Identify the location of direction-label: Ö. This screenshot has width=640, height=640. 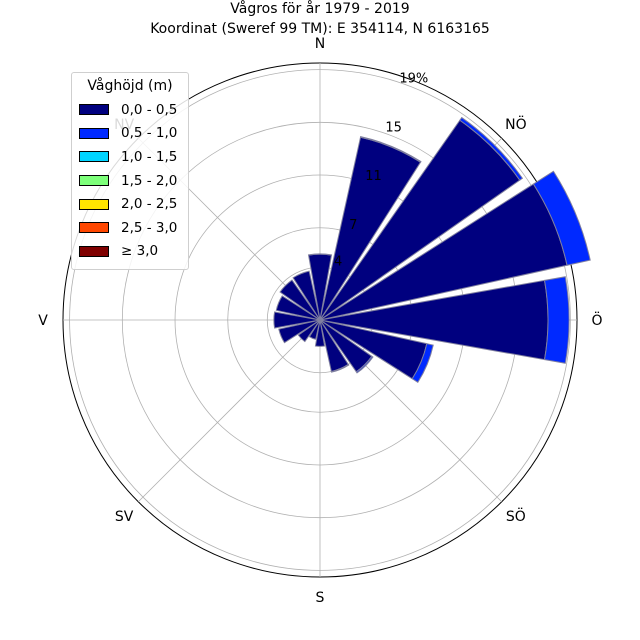
(596, 320).